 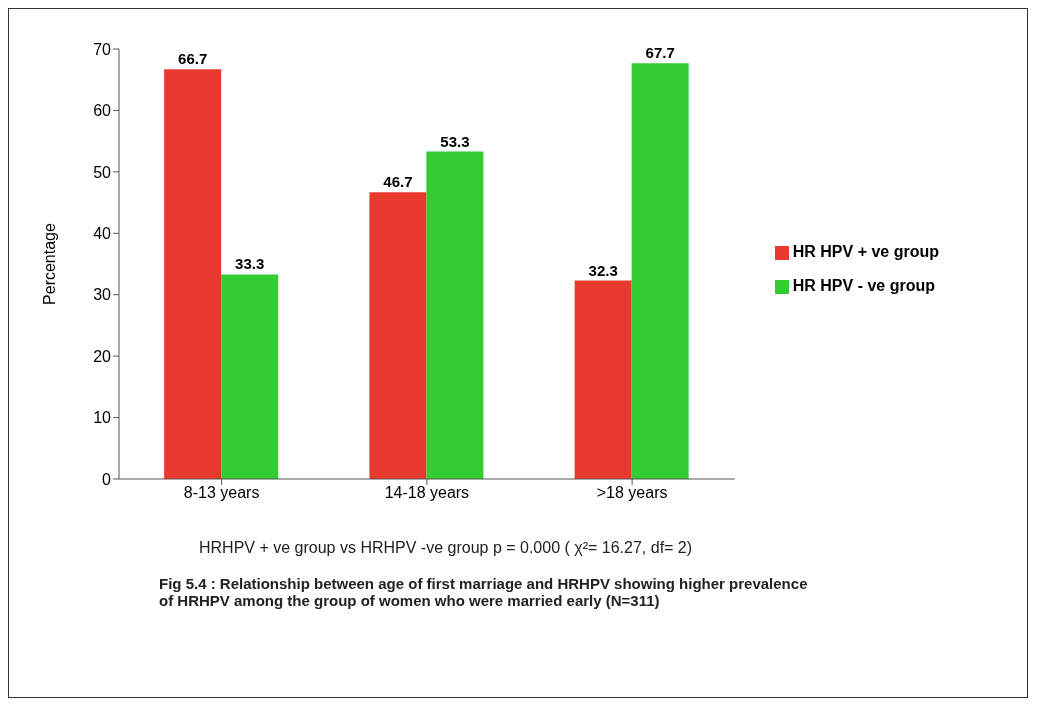 What do you see at coordinates (193, 59) in the screenshot?
I see `data-label: 66.7` at bounding box center [193, 59].